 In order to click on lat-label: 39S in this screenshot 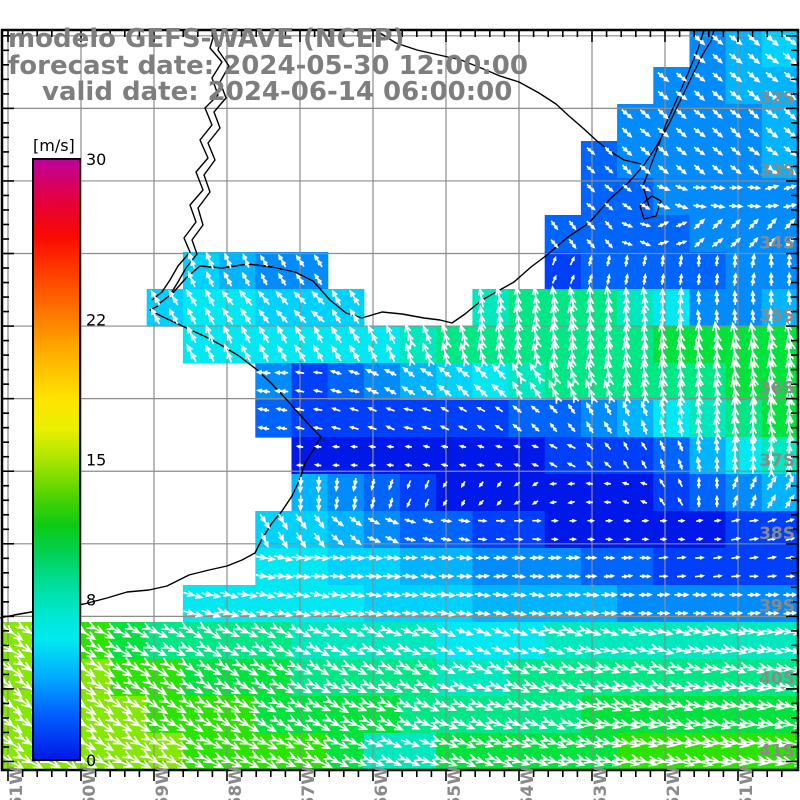, I will do `click(777, 606)`.